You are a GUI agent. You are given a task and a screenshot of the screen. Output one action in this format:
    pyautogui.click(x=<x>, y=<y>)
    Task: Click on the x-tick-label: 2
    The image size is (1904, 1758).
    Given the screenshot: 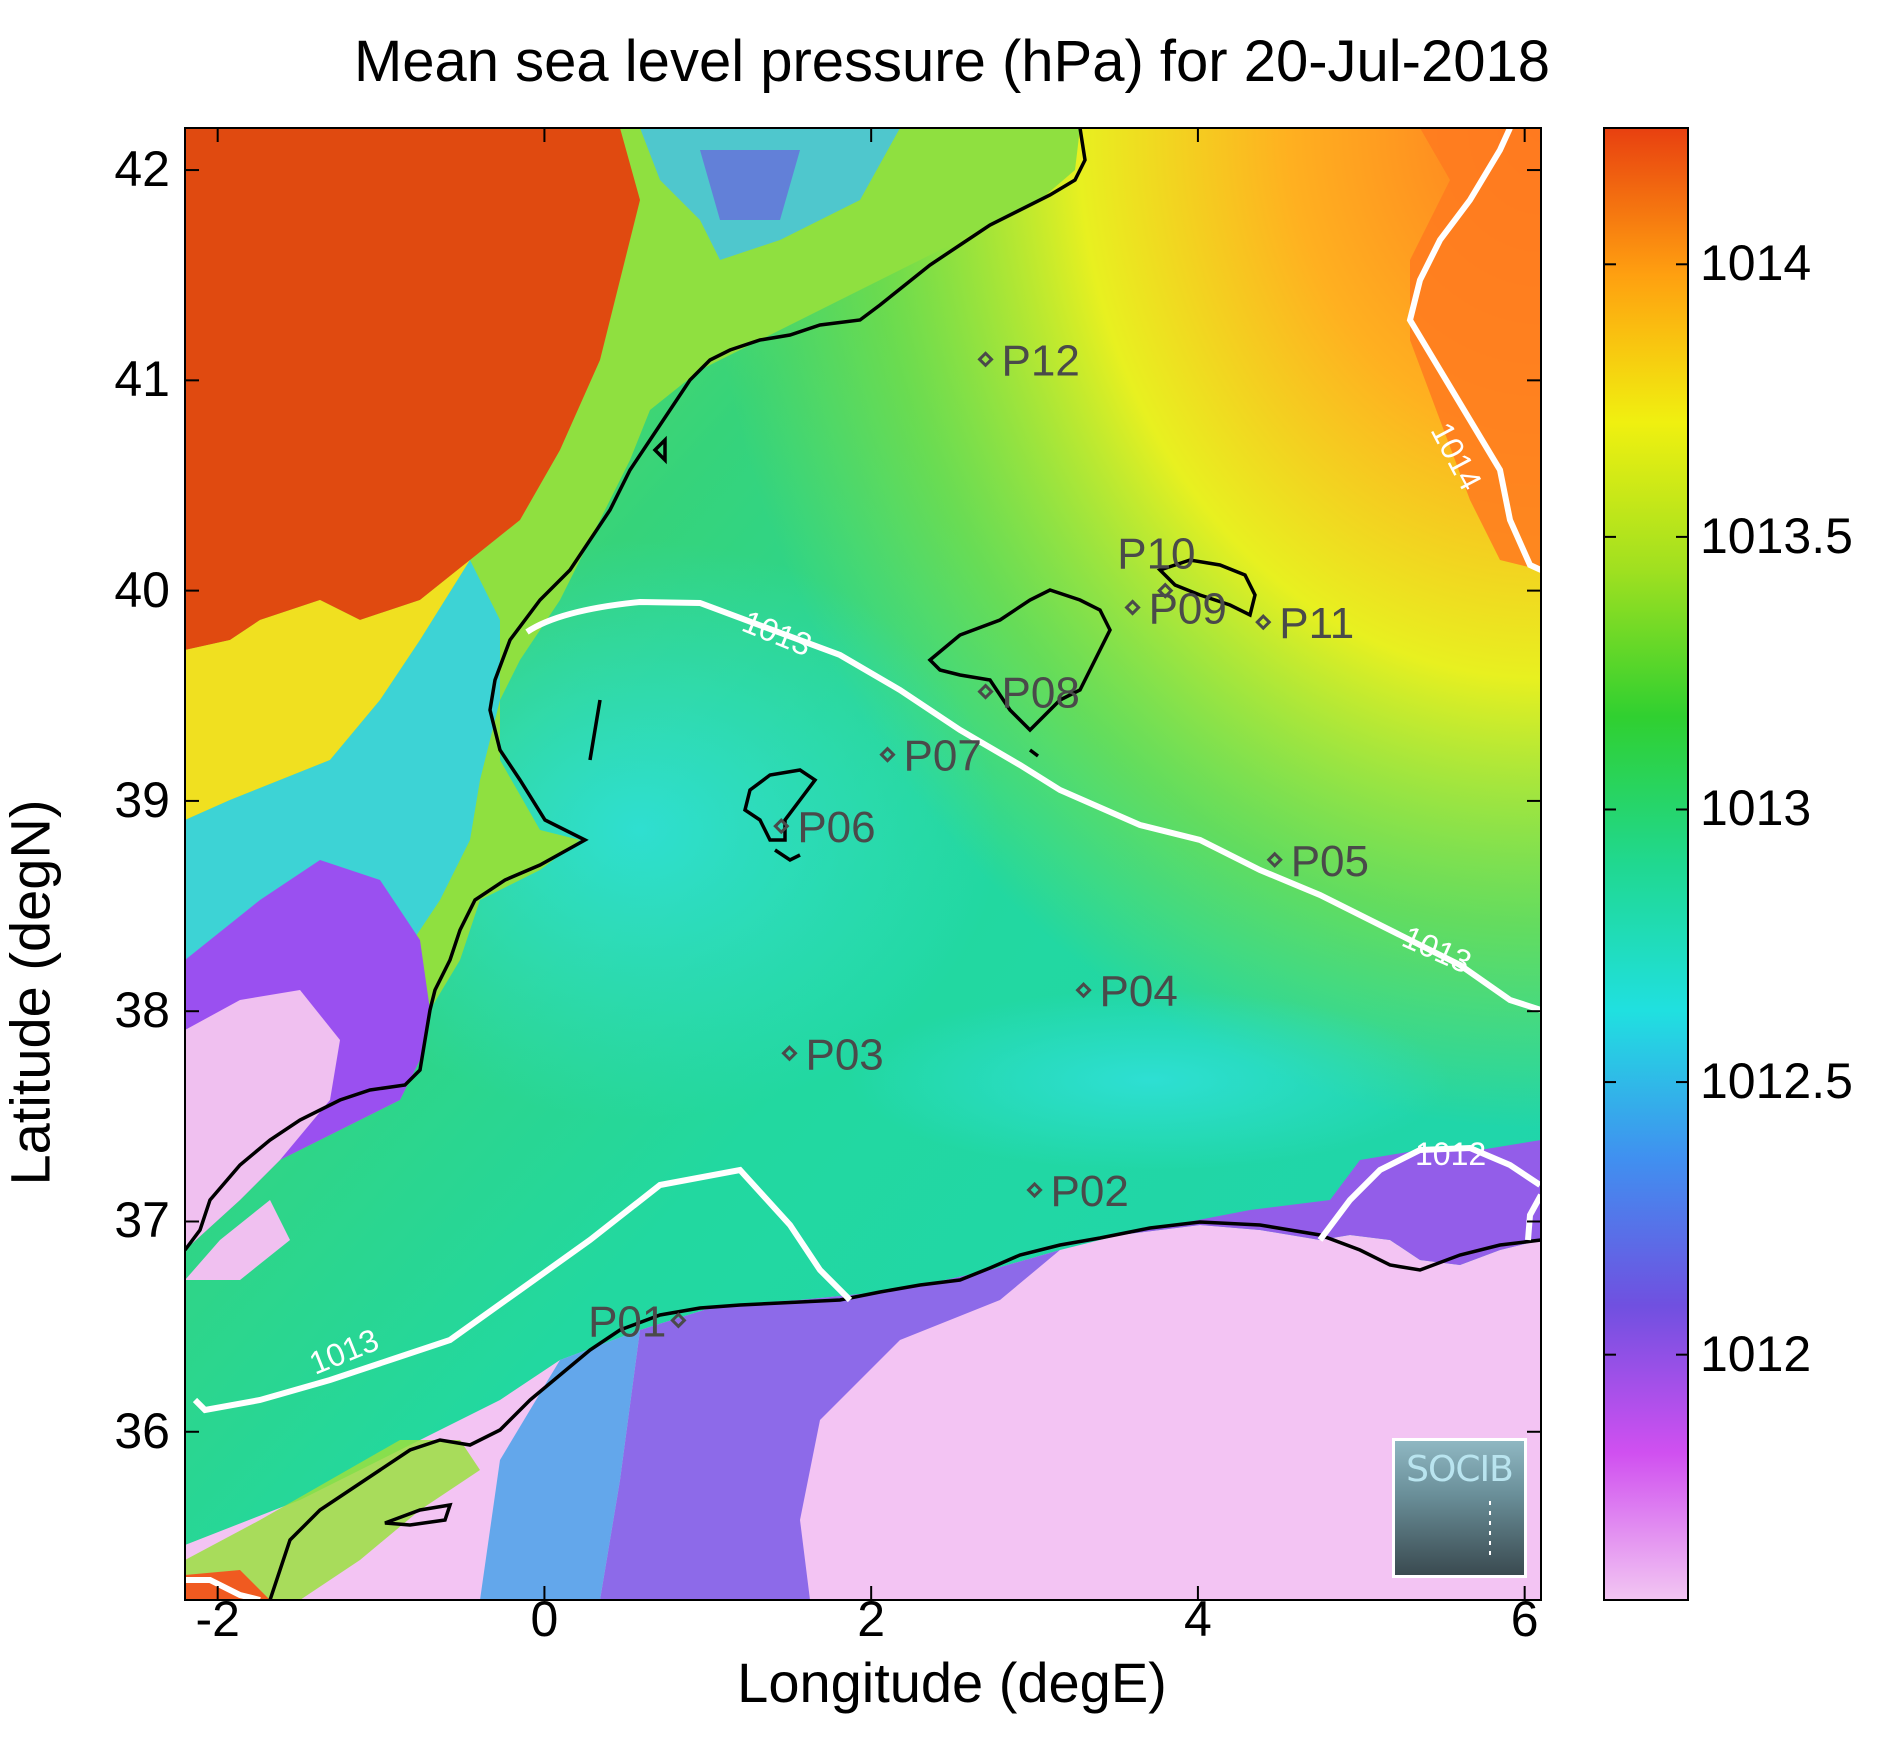 What is the action you would take?
    pyautogui.click(x=871, y=1619)
    